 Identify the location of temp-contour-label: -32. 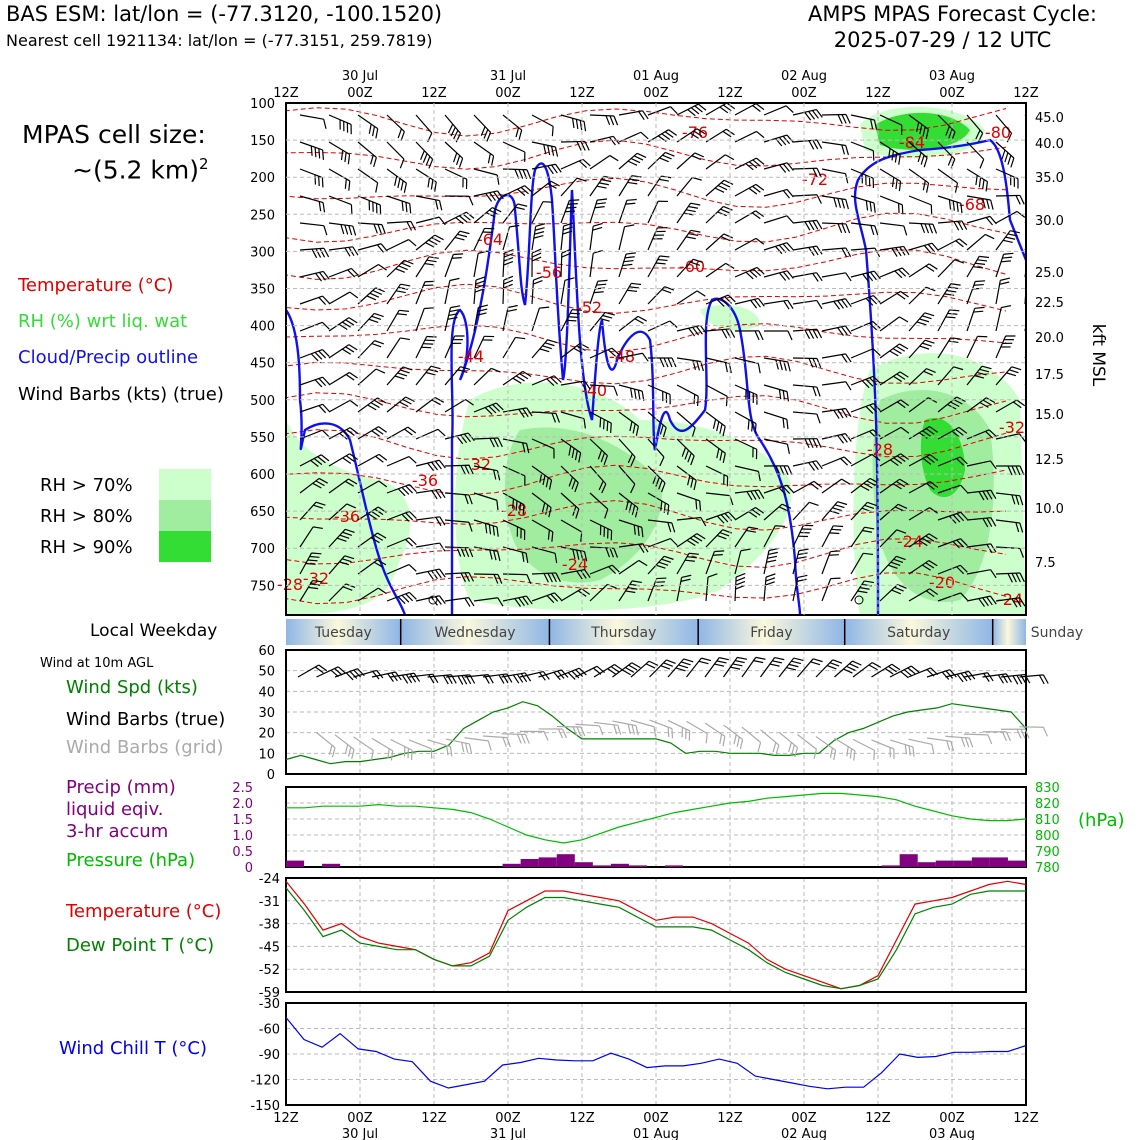
(1012, 427).